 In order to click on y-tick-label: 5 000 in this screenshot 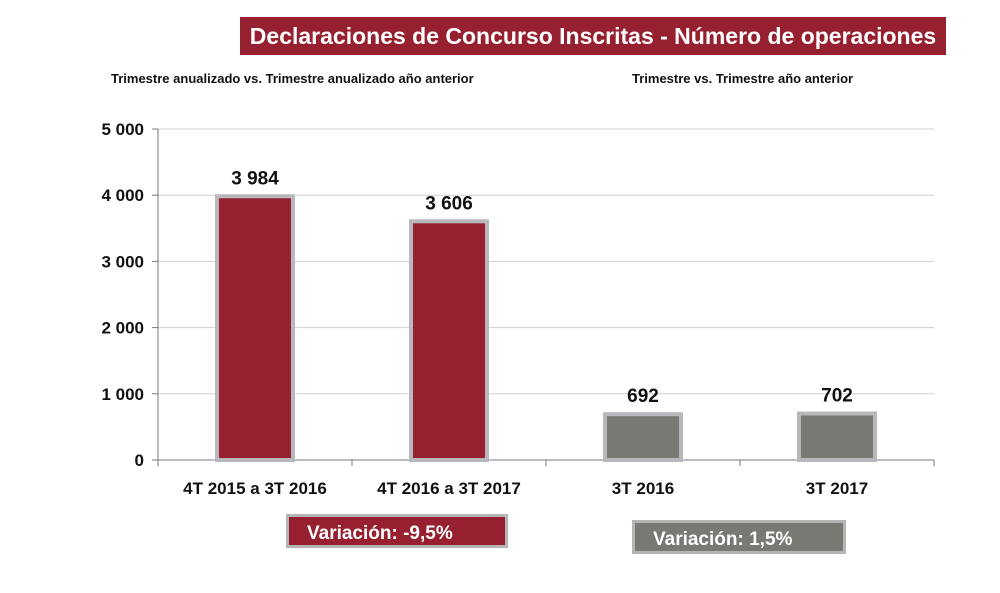, I will do `click(122, 129)`.